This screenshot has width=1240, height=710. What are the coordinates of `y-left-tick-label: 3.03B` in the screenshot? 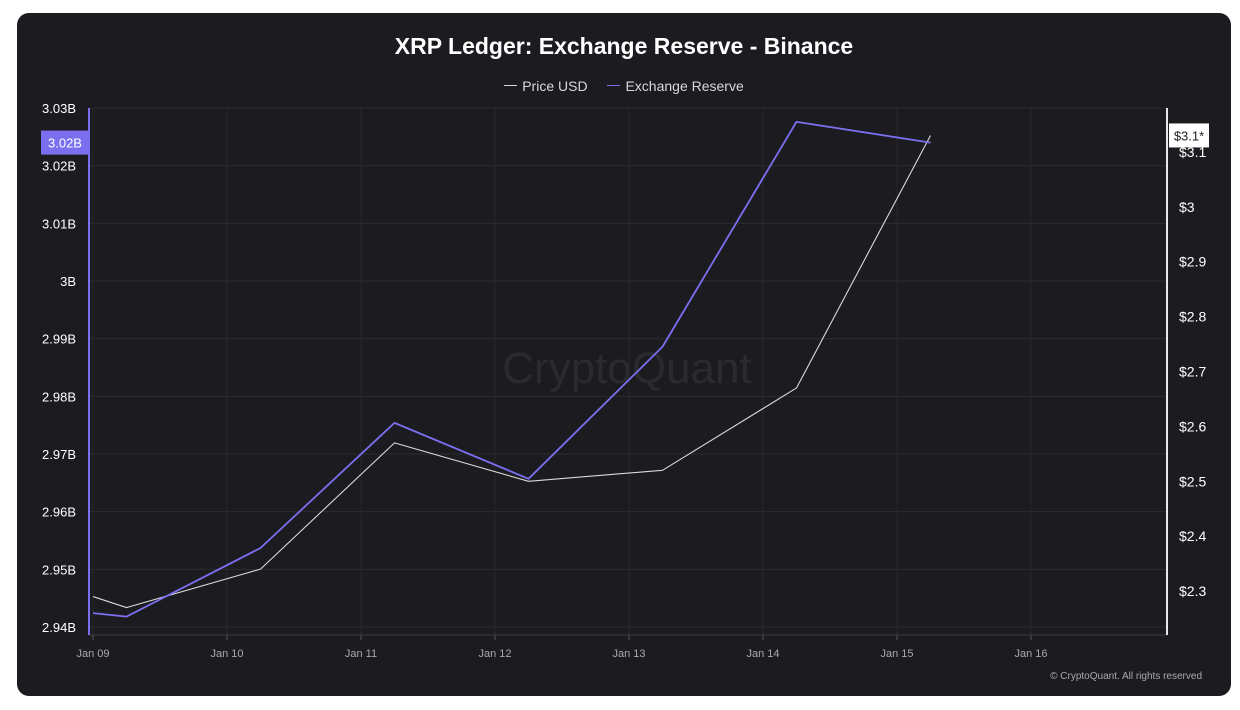 It's located at (59, 108).